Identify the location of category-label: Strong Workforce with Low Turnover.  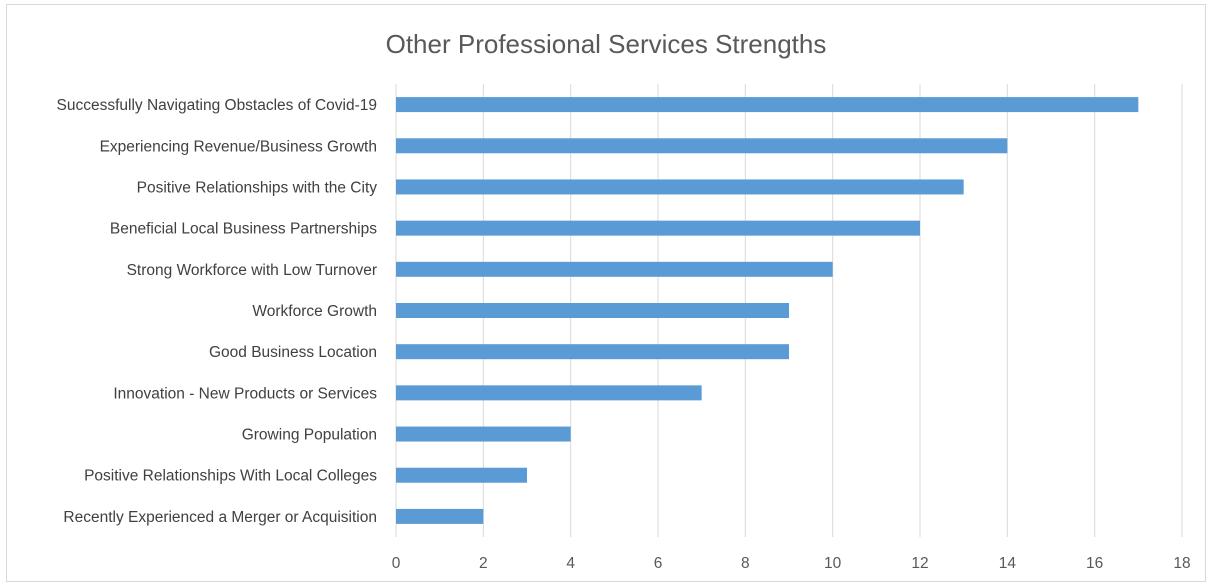
(252, 270).